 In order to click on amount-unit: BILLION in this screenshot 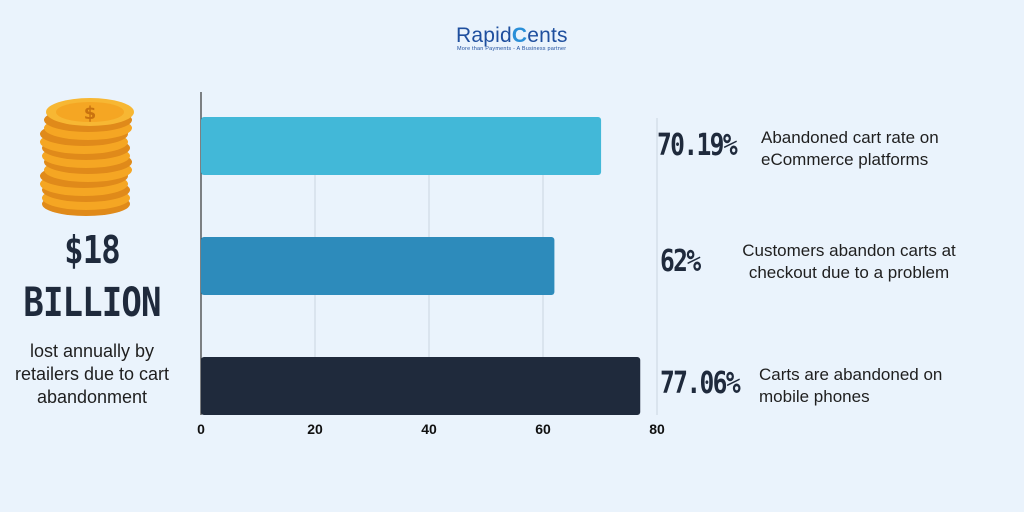, I will do `click(92, 303)`.